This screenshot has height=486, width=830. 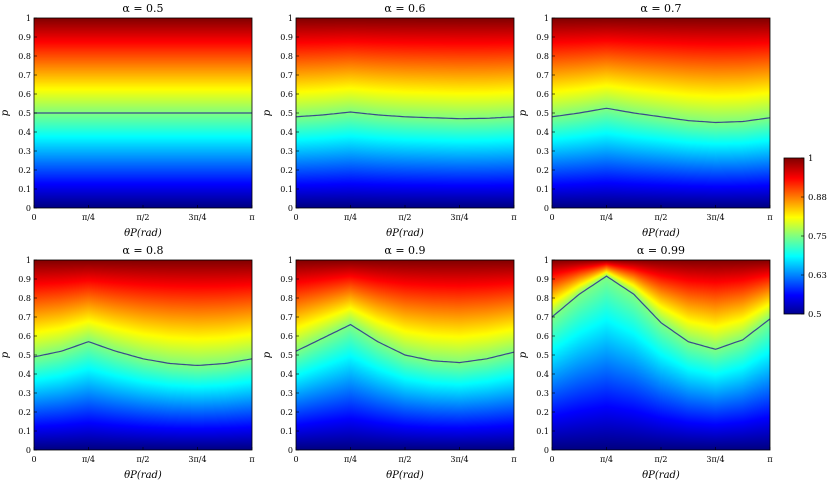 What do you see at coordinates (817, 276) in the screenshot?
I see `colorbar-tick-label: 0.63` at bounding box center [817, 276].